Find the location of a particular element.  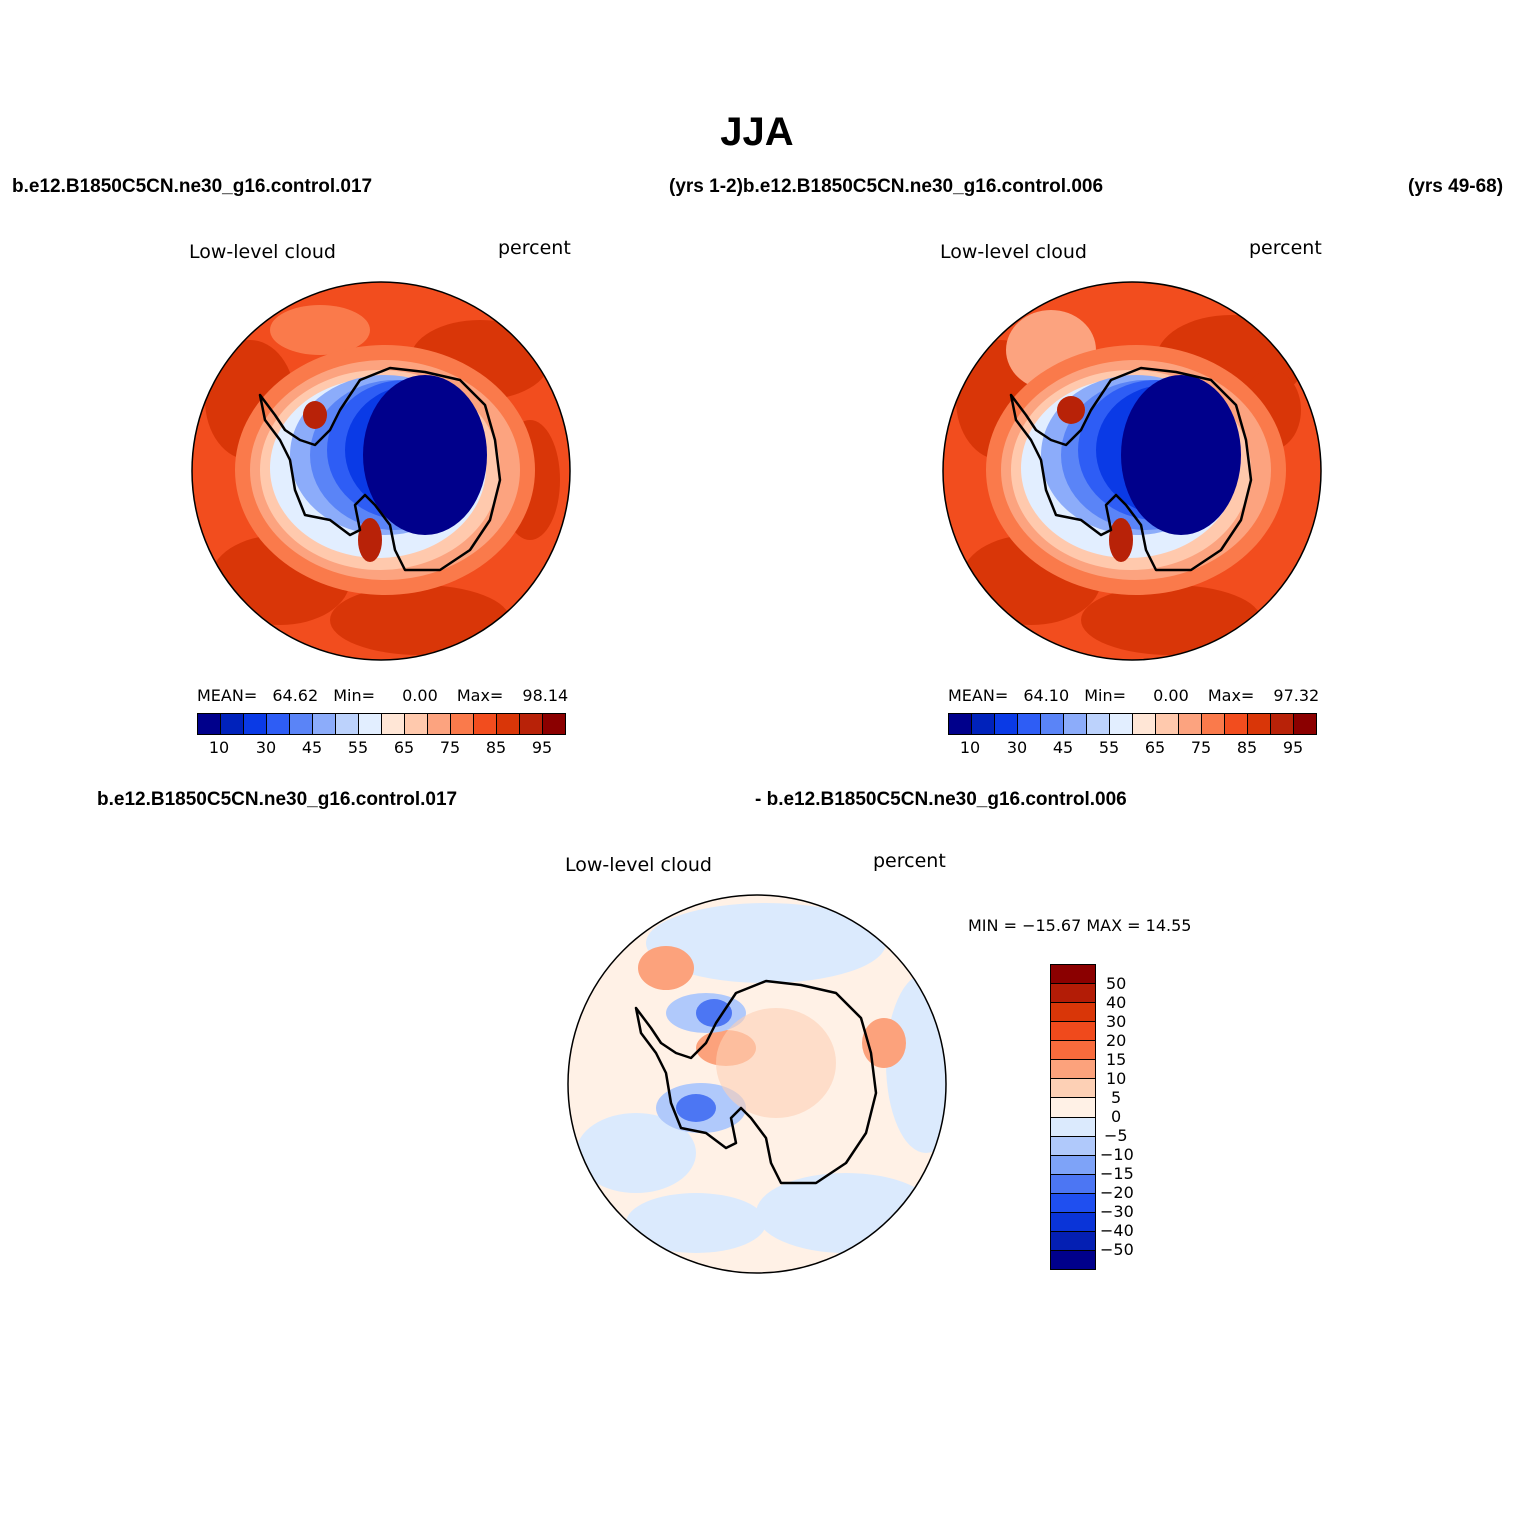

diff-left-case-label: b.e12.B1850C5CN.ne30_g16.control.017 is located at coordinates (277, 799).